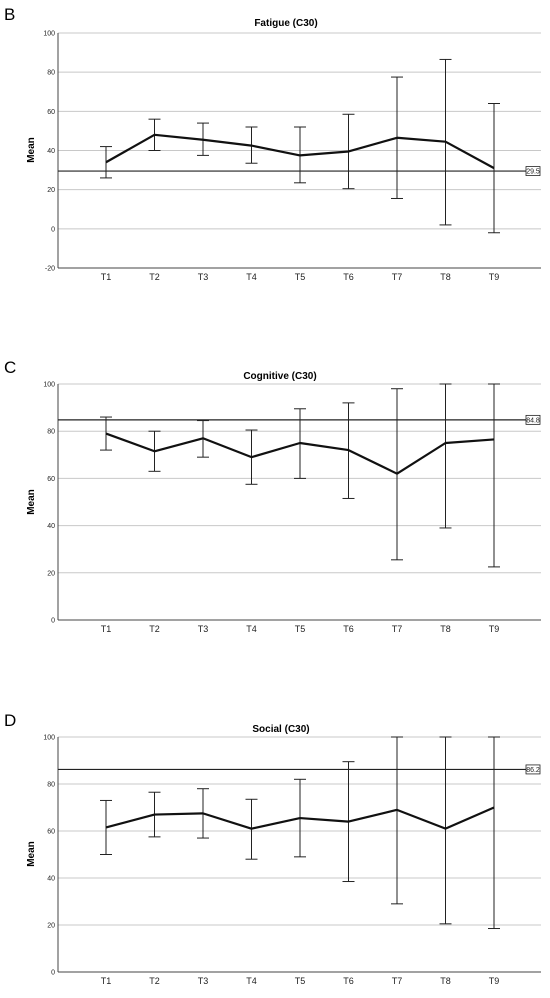  Describe the element at coordinates (9, 14) in the screenshot. I see `panel-letter: B` at that location.